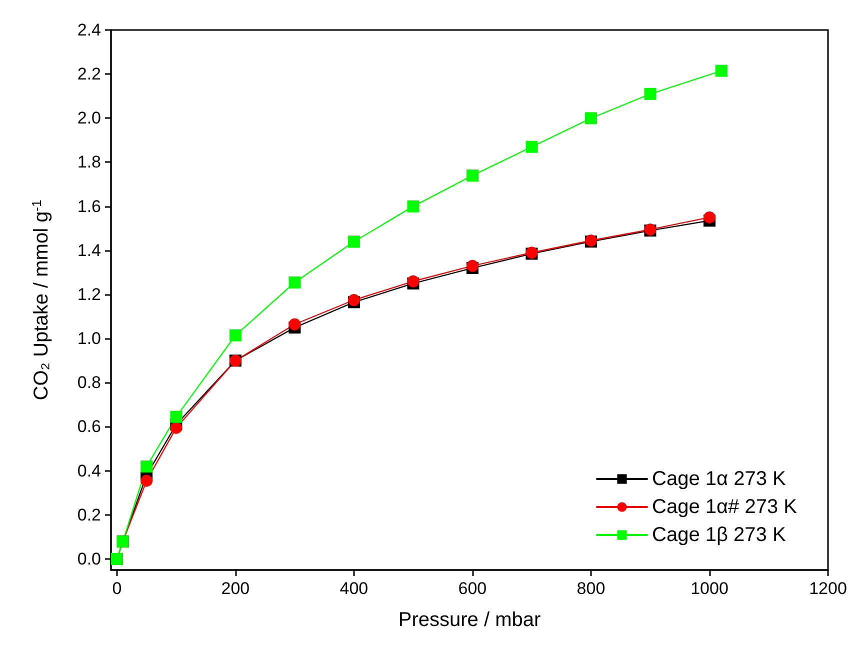 The image size is (860, 648). I want to click on y-tick-label: 0.2, so click(89, 514).